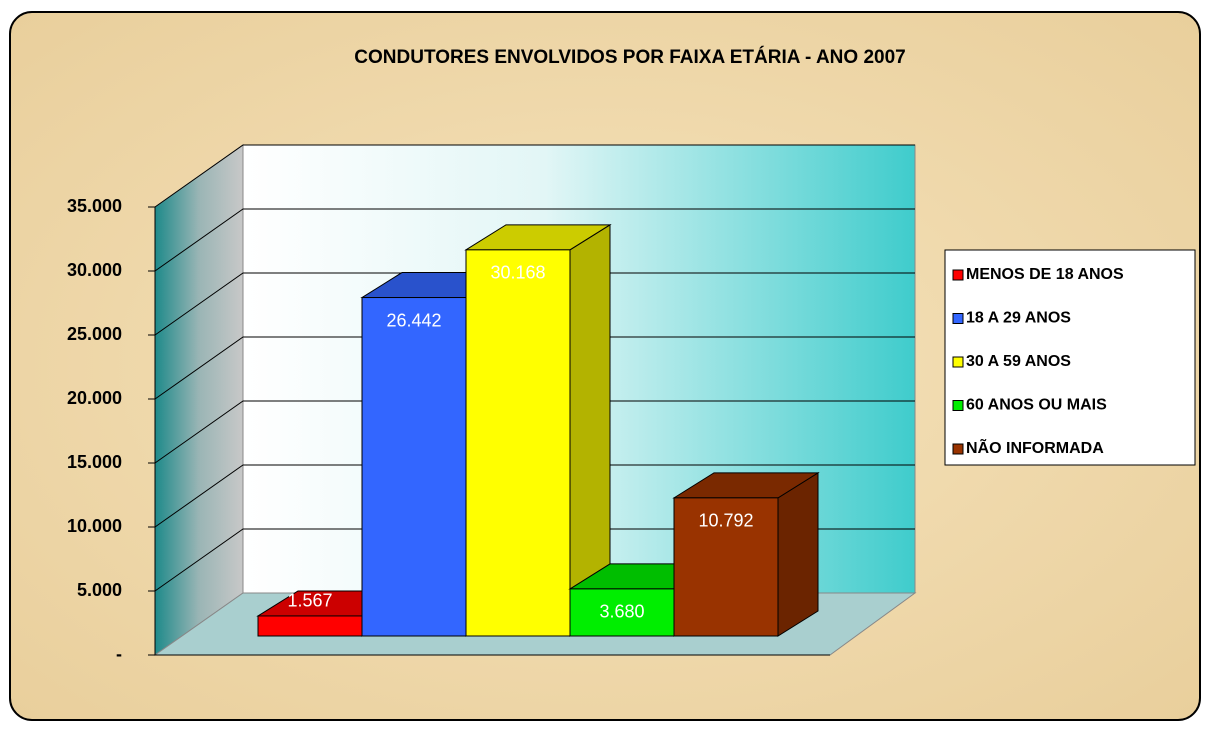  What do you see at coordinates (94, 270) in the screenshot?
I see `y-tick-label: 30.000` at bounding box center [94, 270].